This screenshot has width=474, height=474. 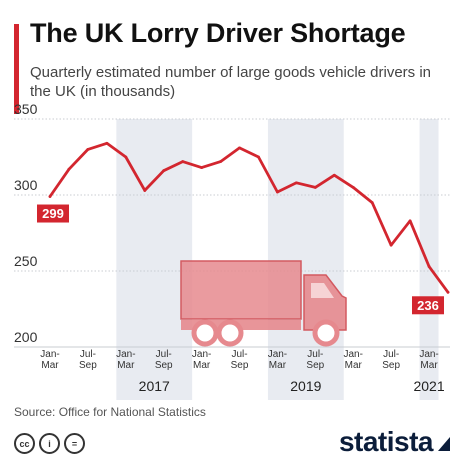 What do you see at coordinates (74, 443) in the screenshot?
I see `no-derivatives-icon: =` at bounding box center [74, 443].